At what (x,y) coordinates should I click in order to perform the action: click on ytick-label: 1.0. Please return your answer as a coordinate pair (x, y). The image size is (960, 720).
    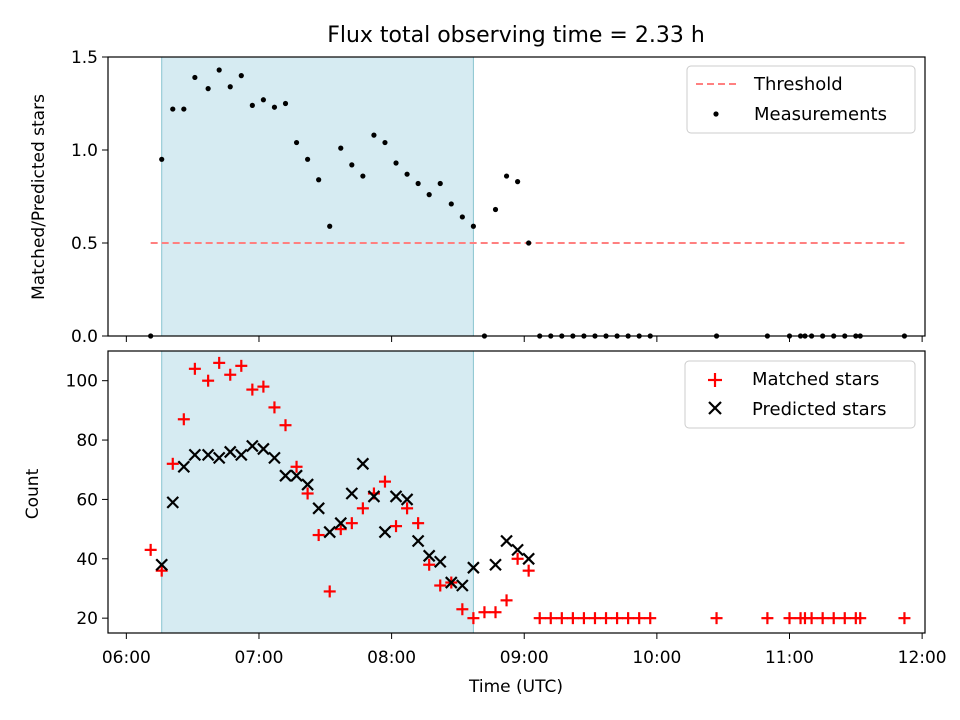
    Looking at the image, I should click on (84, 151).